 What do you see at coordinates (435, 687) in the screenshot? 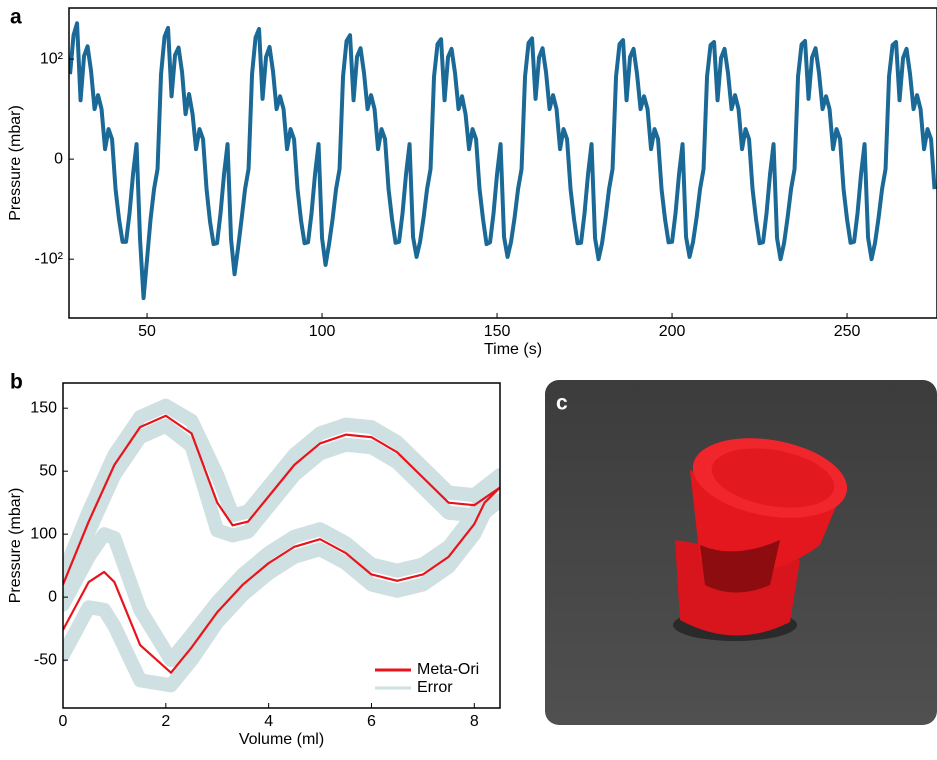
I see `legend-label: Error` at bounding box center [435, 687].